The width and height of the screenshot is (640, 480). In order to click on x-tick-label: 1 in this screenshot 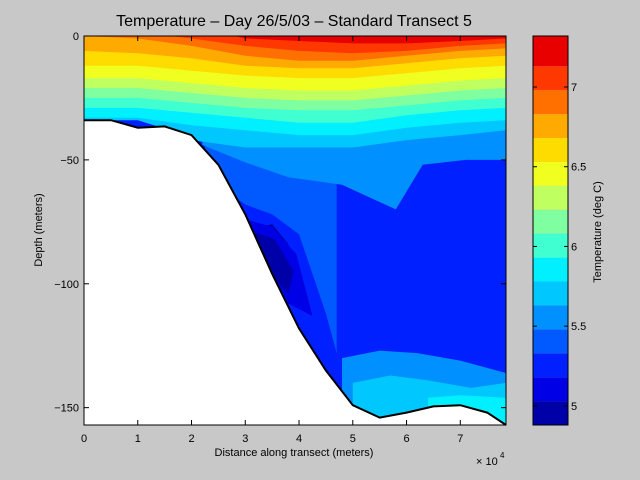, I will do `click(138, 439)`.